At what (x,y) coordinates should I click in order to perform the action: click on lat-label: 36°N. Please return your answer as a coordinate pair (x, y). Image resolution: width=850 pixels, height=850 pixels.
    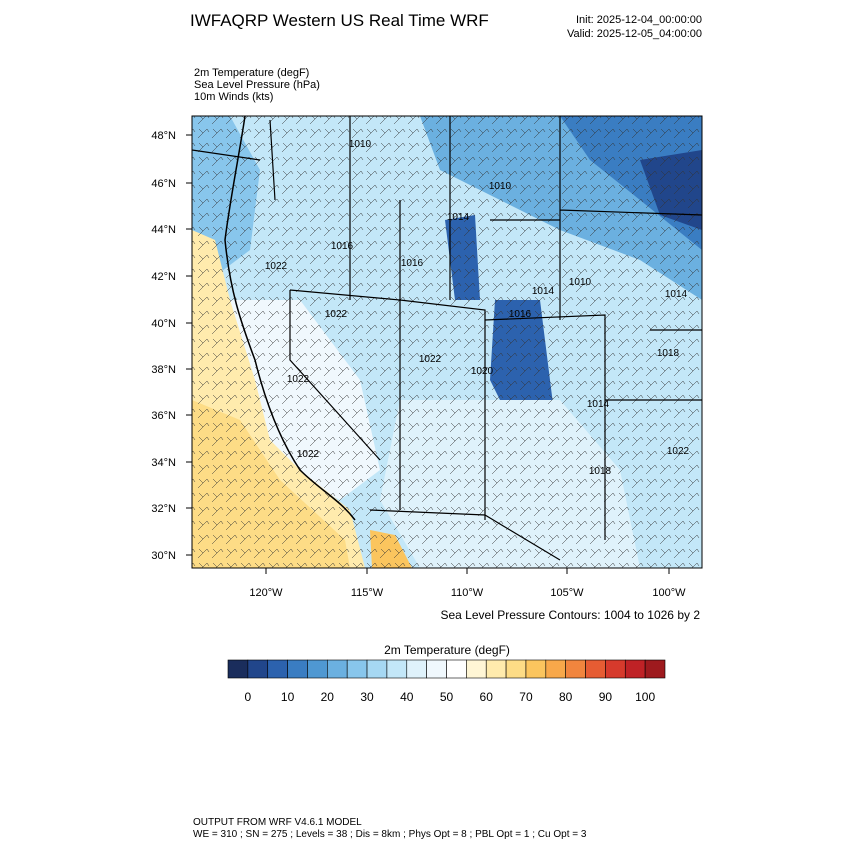
    Looking at the image, I should click on (163, 416).